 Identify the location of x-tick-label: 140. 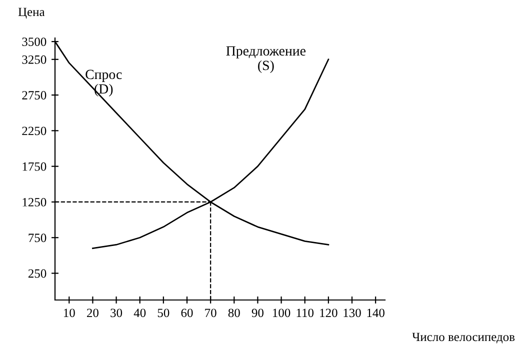
(375, 313).